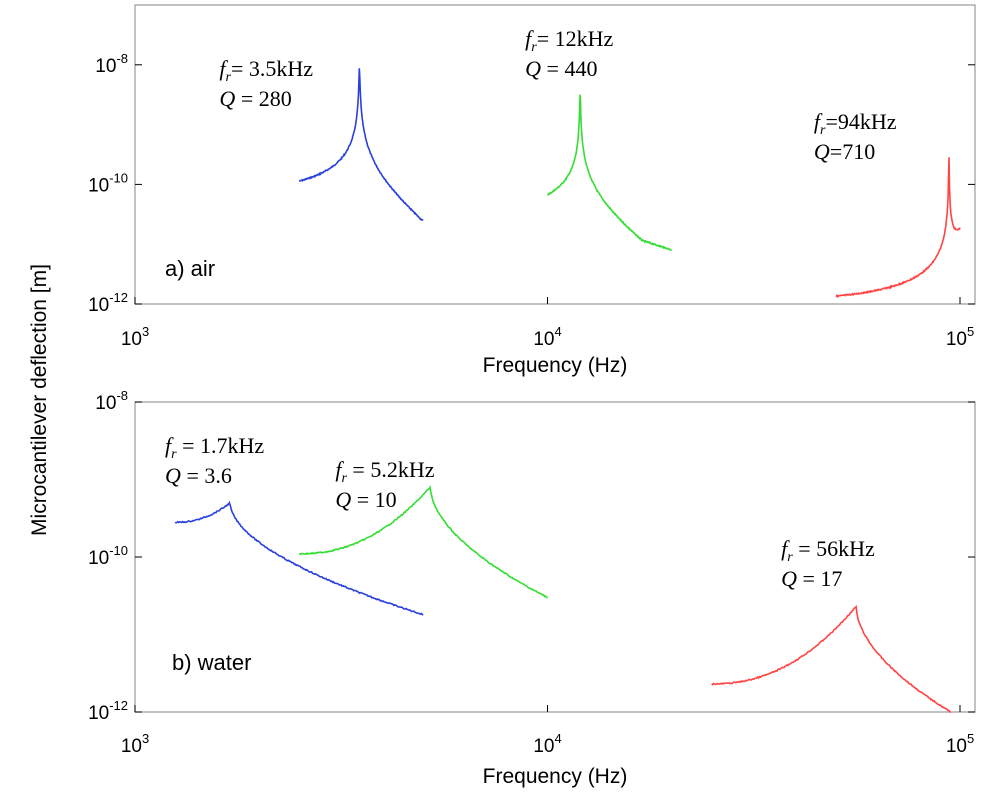 This screenshot has height=792, width=993. What do you see at coordinates (561, 68) in the screenshot?
I see `q-label: Q = 440` at bounding box center [561, 68].